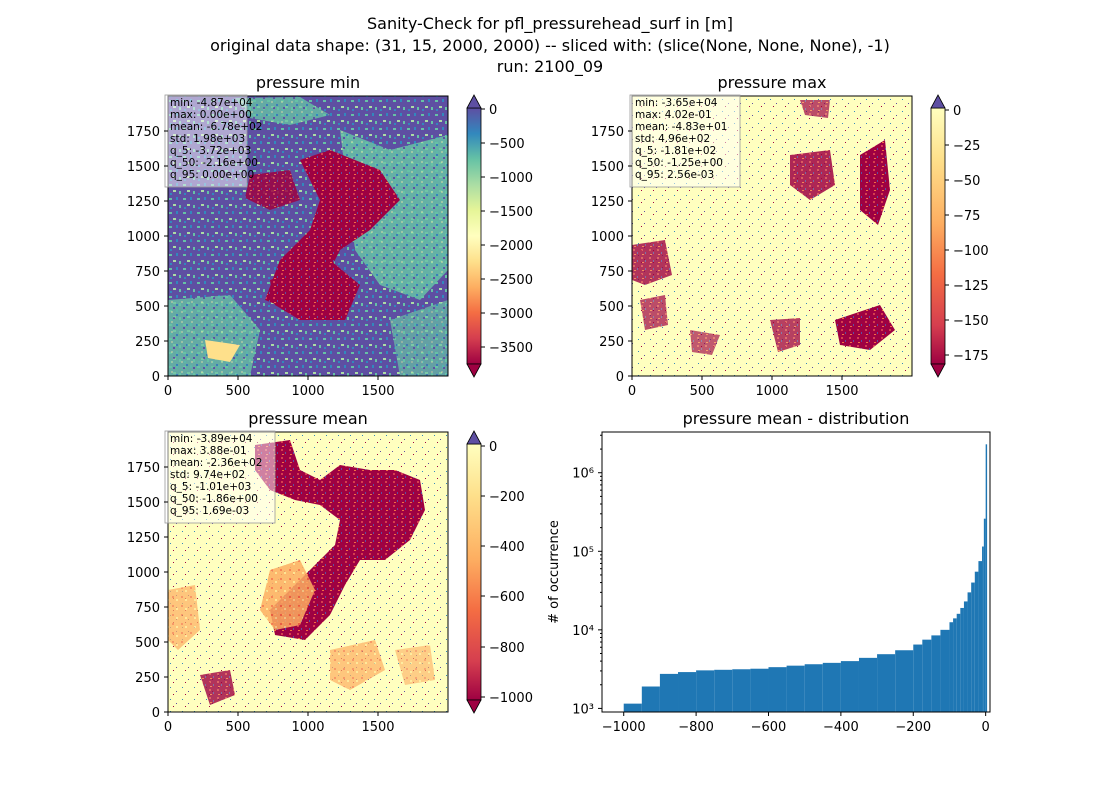 This screenshot has width=1100, height=800. Describe the element at coordinates (507, 547) in the screenshot. I see `colorbar-tick-label: −400` at that location.